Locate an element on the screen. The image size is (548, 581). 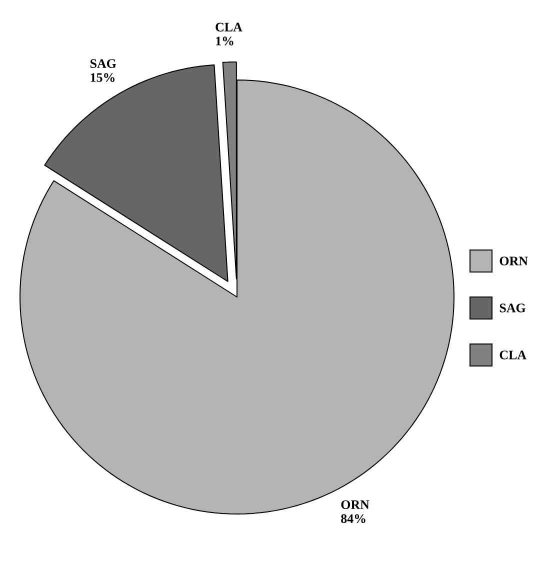
slice-label: CLA is located at coordinates (229, 27).